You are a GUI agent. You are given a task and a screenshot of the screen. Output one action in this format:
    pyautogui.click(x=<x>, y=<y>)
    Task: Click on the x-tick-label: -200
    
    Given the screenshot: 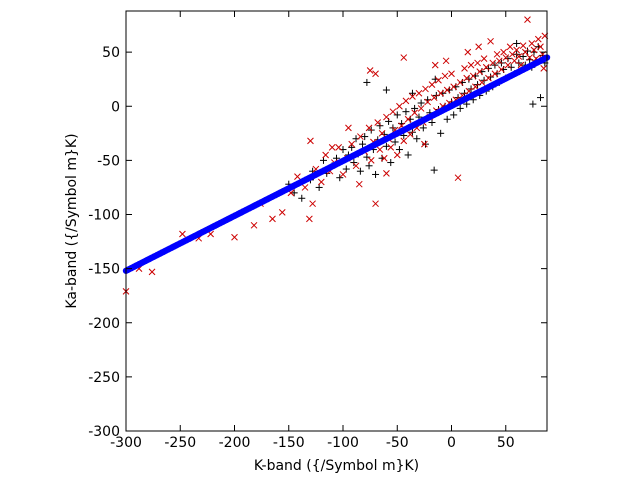 What is the action you would take?
    pyautogui.click(x=235, y=443)
    